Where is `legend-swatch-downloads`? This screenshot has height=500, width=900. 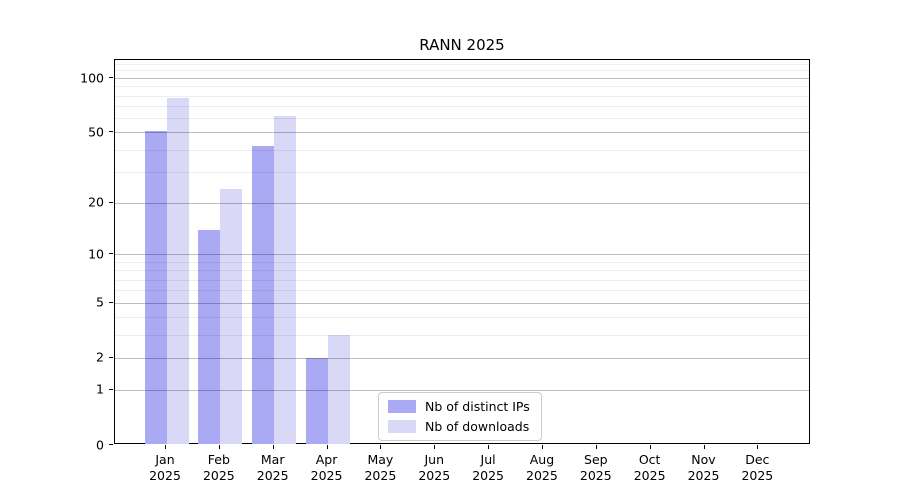
legend-swatch-downloads is located at coordinates (402, 426).